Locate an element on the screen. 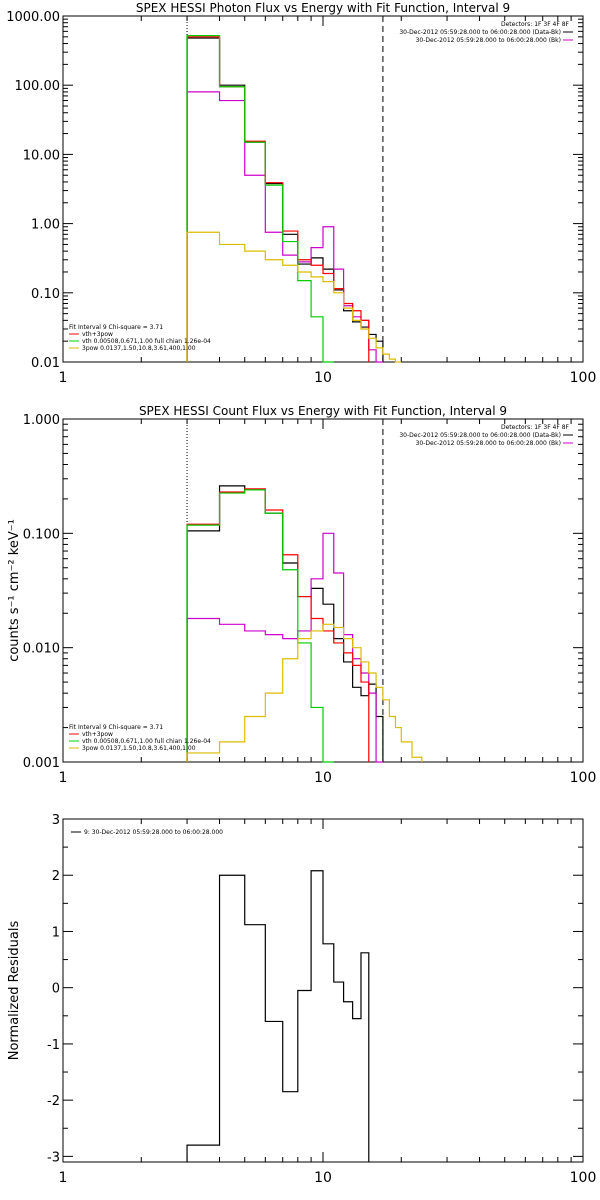 This screenshot has width=600, height=1200. y-tick-label: 0.01 is located at coordinates (45, 363).